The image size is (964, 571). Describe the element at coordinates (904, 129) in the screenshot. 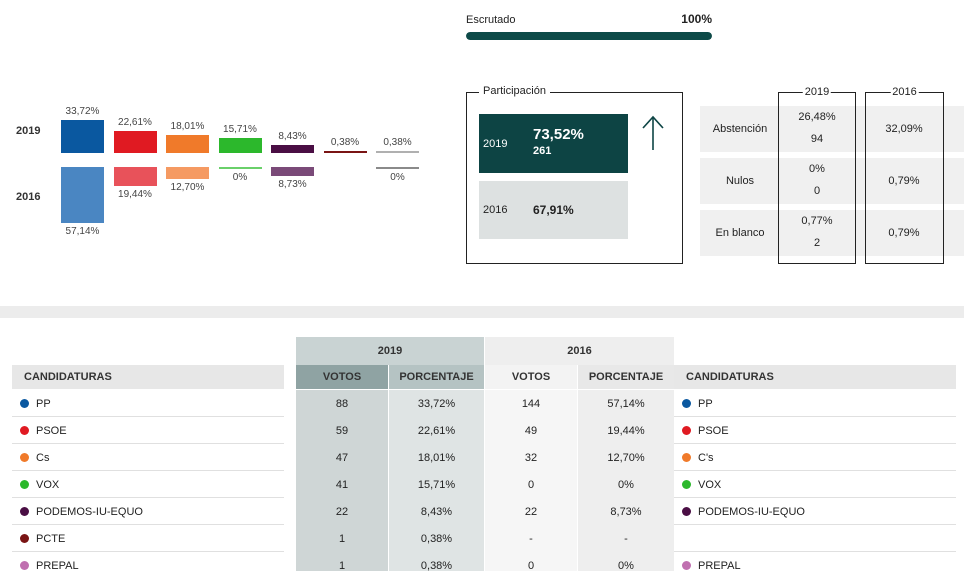

I see `pct-2016: 32,09%` at that location.